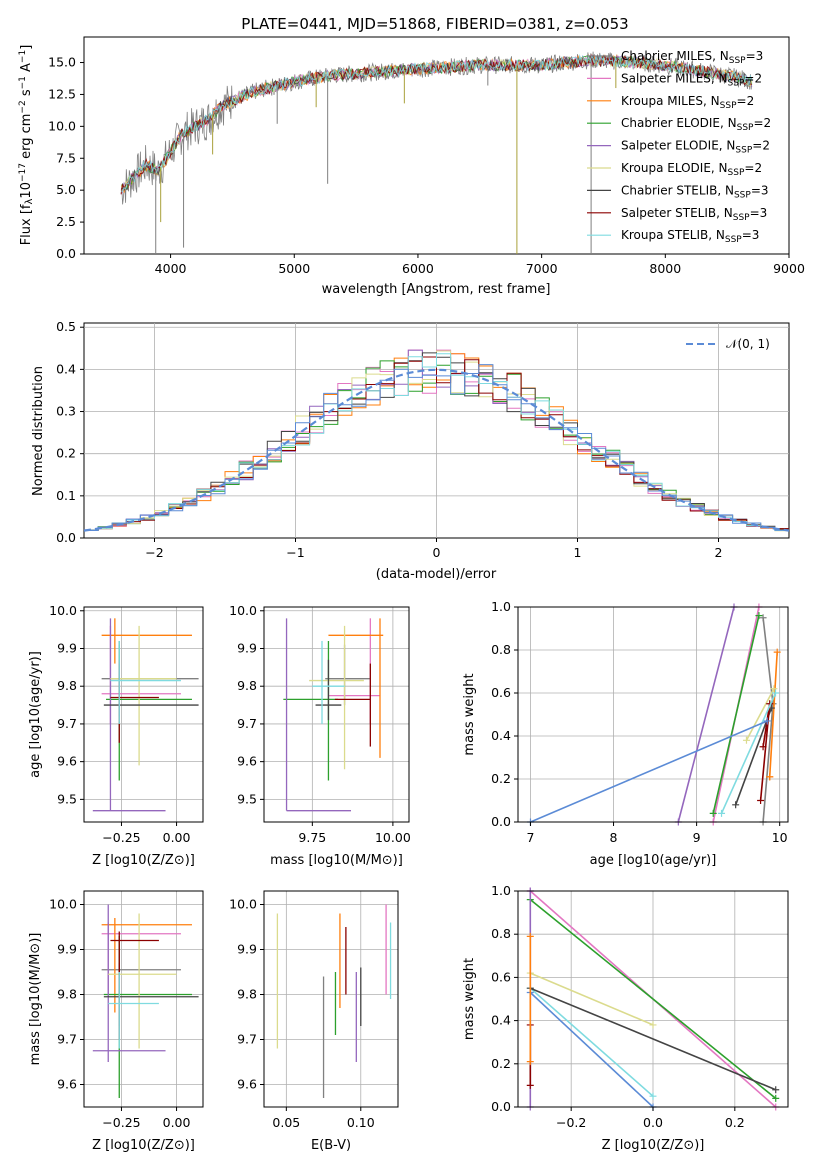 This screenshot has height=1170, width=819. What do you see at coordinates (501, 606) in the screenshot?
I see `mw_age-ytick-label: 1.0` at bounding box center [501, 606].